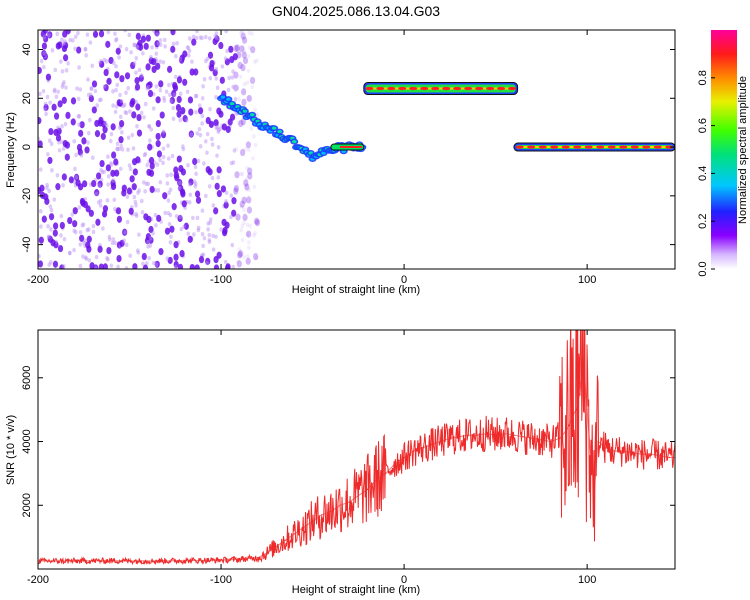 The width and height of the screenshot is (750, 600). I want to click on spectrogram-y-tick-label: -40, so click(27, 245).